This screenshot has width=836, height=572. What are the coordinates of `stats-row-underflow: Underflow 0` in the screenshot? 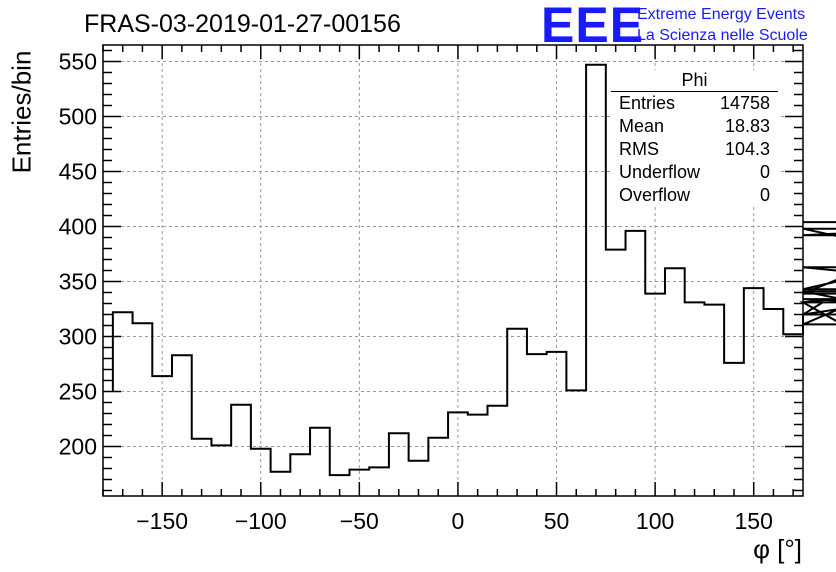 It's located at (694, 172).